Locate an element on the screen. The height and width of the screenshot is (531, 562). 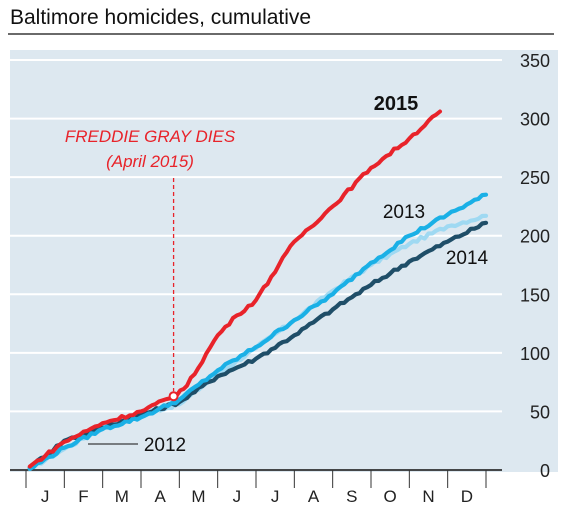
x-tick-label: N is located at coordinates (428, 496).